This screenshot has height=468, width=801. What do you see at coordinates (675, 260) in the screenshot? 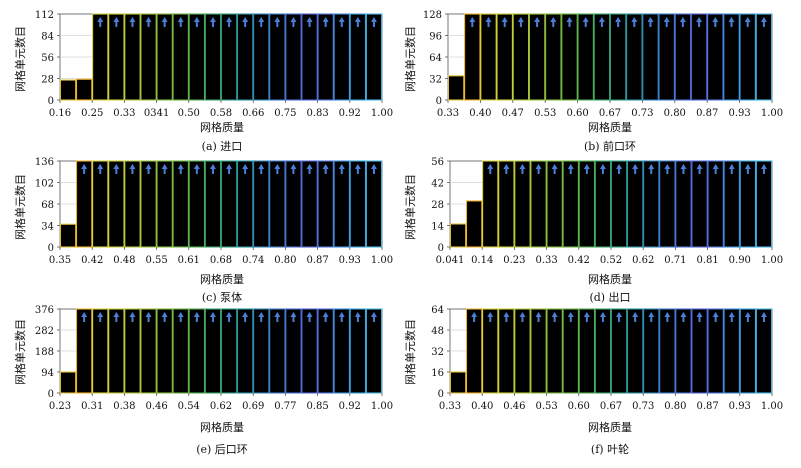
I see `x-tick-label: 0.71` at bounding box center [675, 260].